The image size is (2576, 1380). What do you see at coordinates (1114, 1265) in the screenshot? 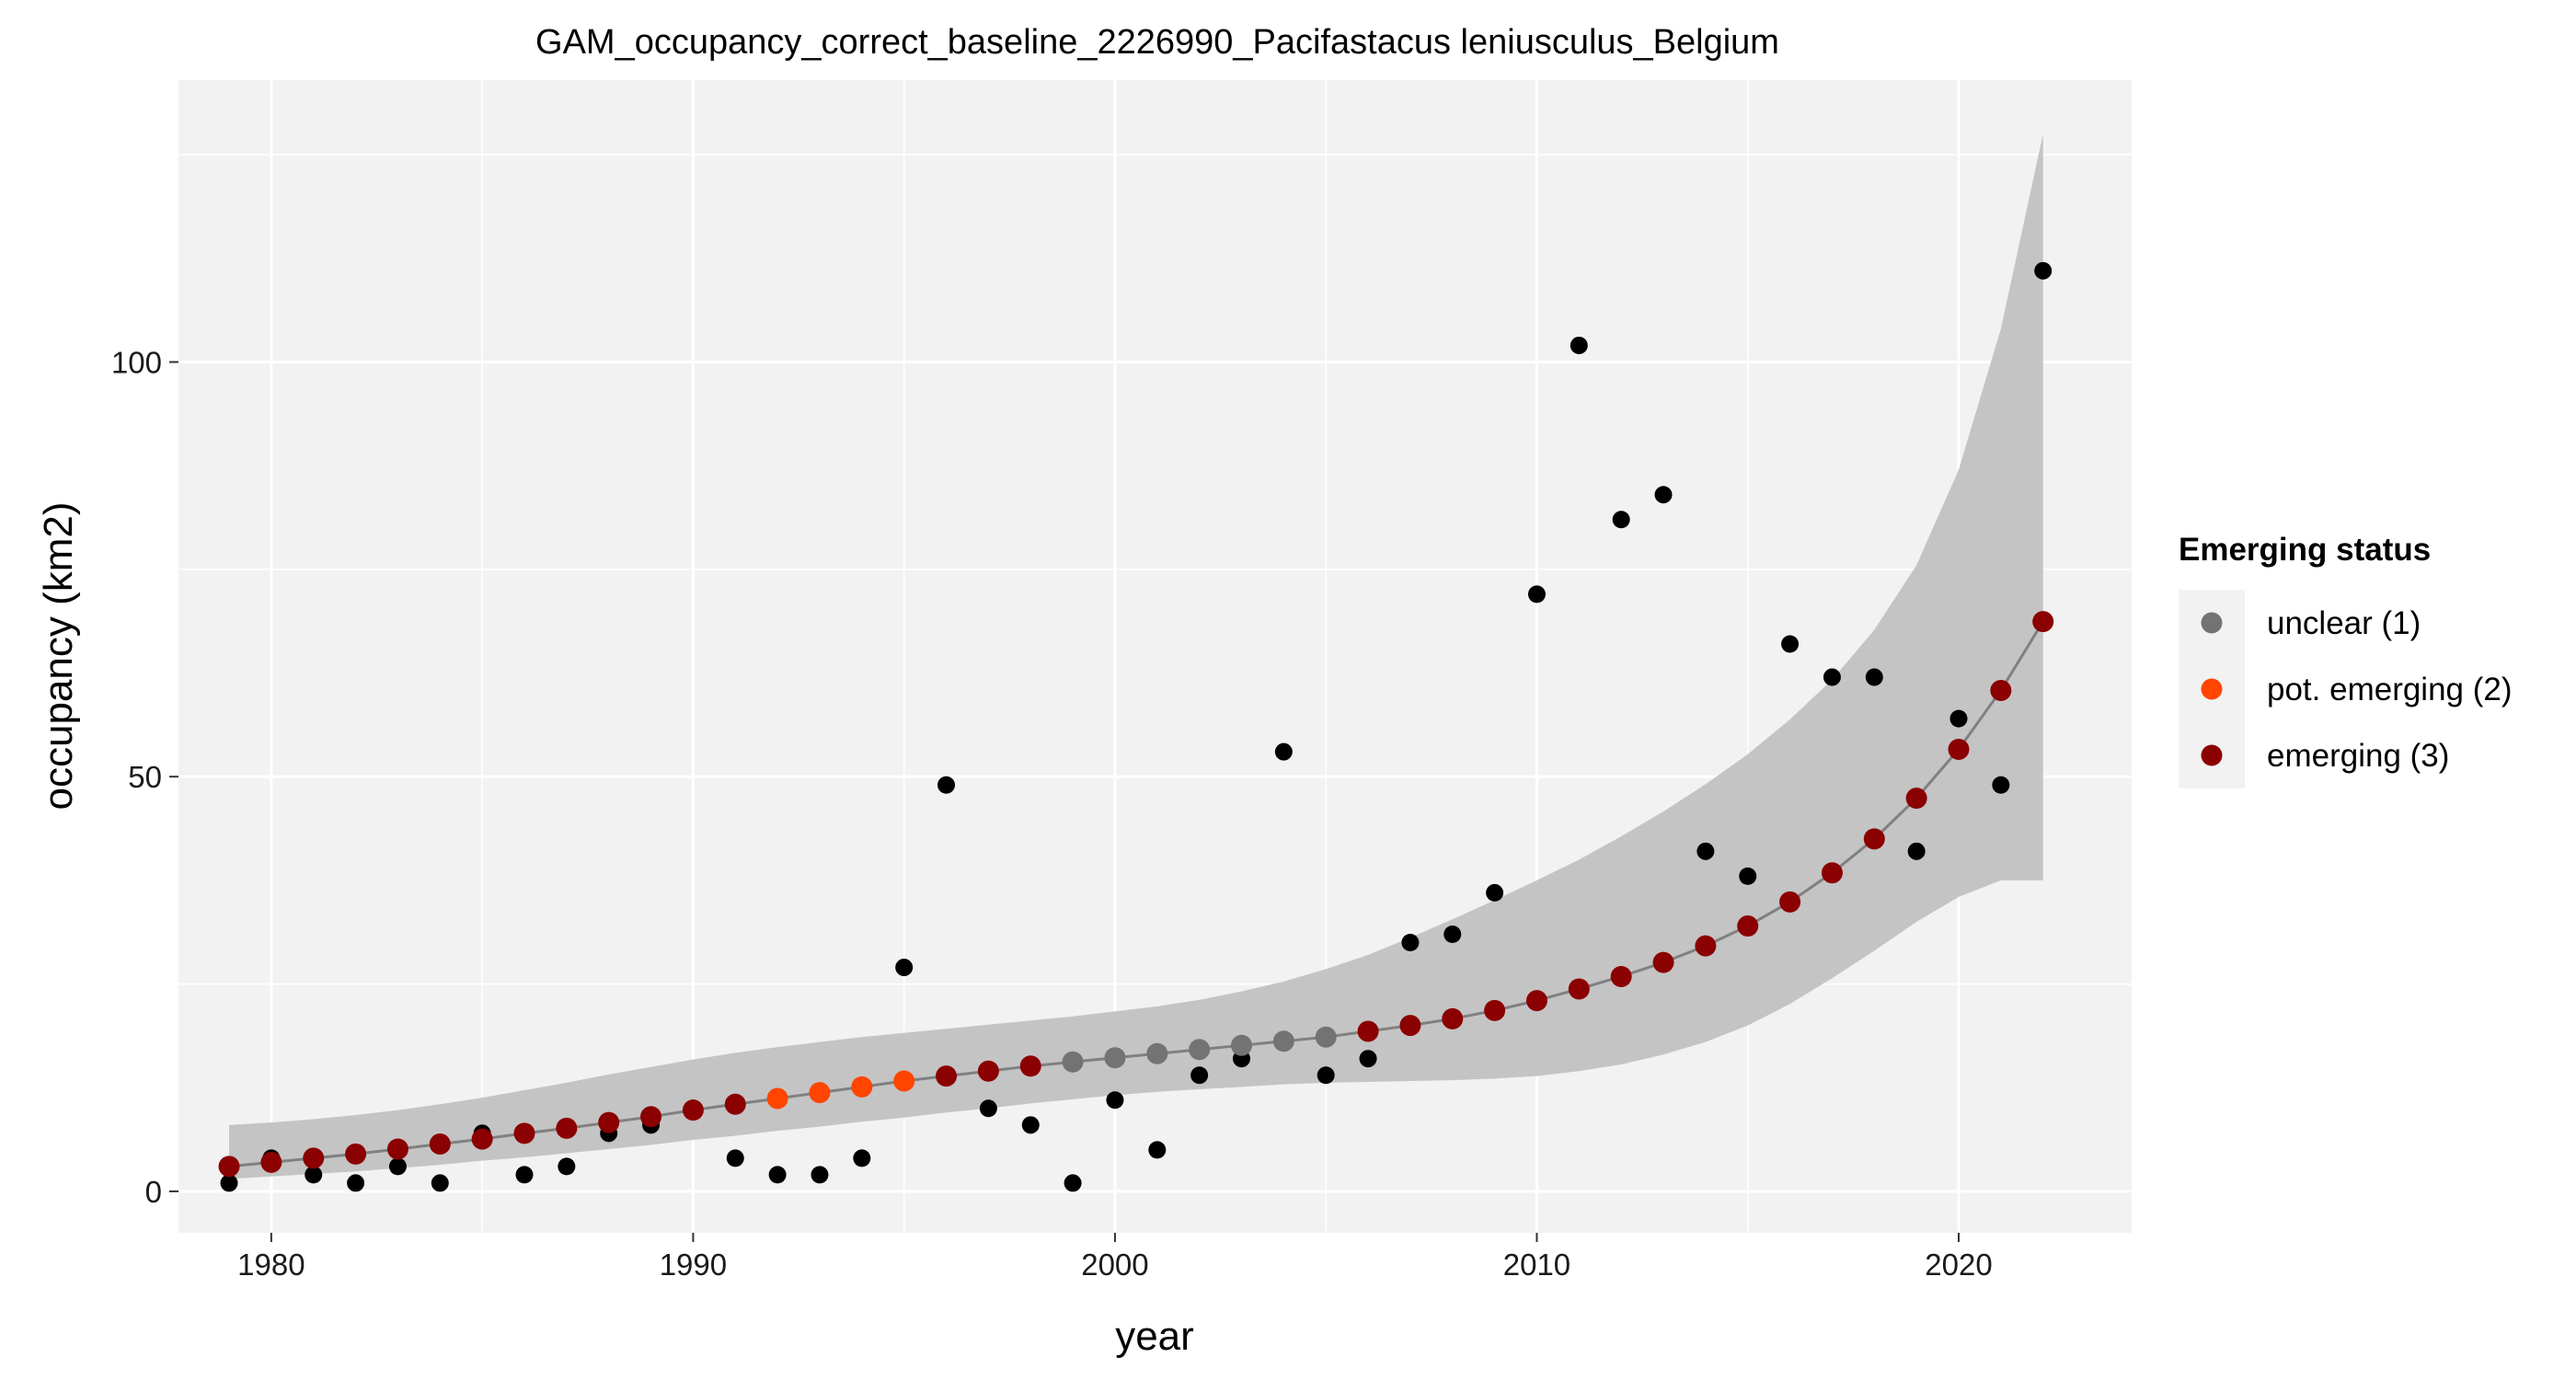
I see `x-tick-label: 2000` at bounding box center [1114, 1265].